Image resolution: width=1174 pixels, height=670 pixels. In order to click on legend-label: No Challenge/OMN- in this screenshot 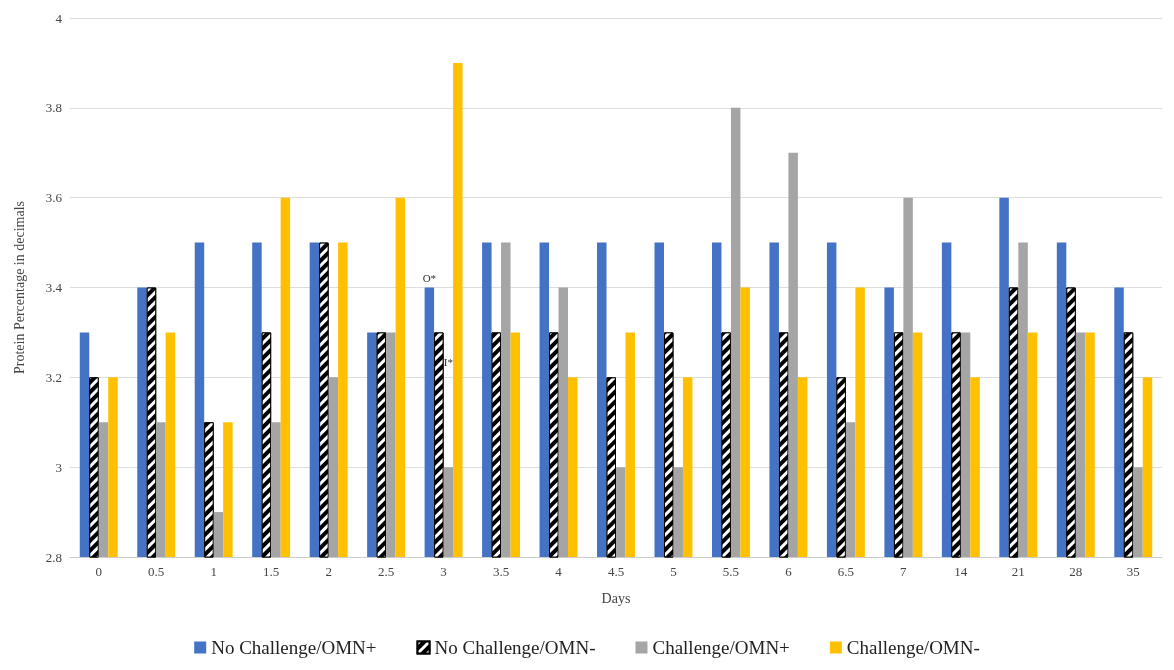, I will do `click(515, 647)`.